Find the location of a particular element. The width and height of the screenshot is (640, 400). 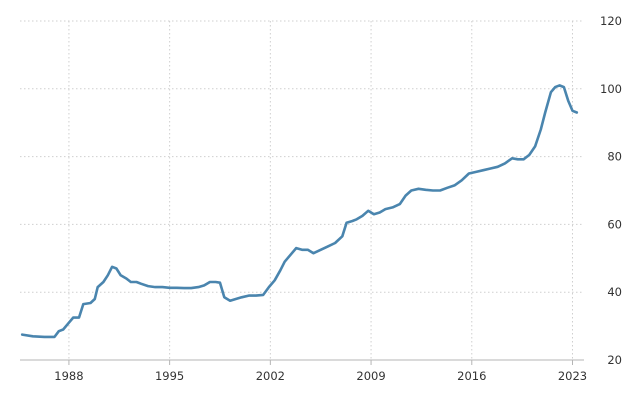

y-tick-label-40: 40 is located at coordinates (614, 292).